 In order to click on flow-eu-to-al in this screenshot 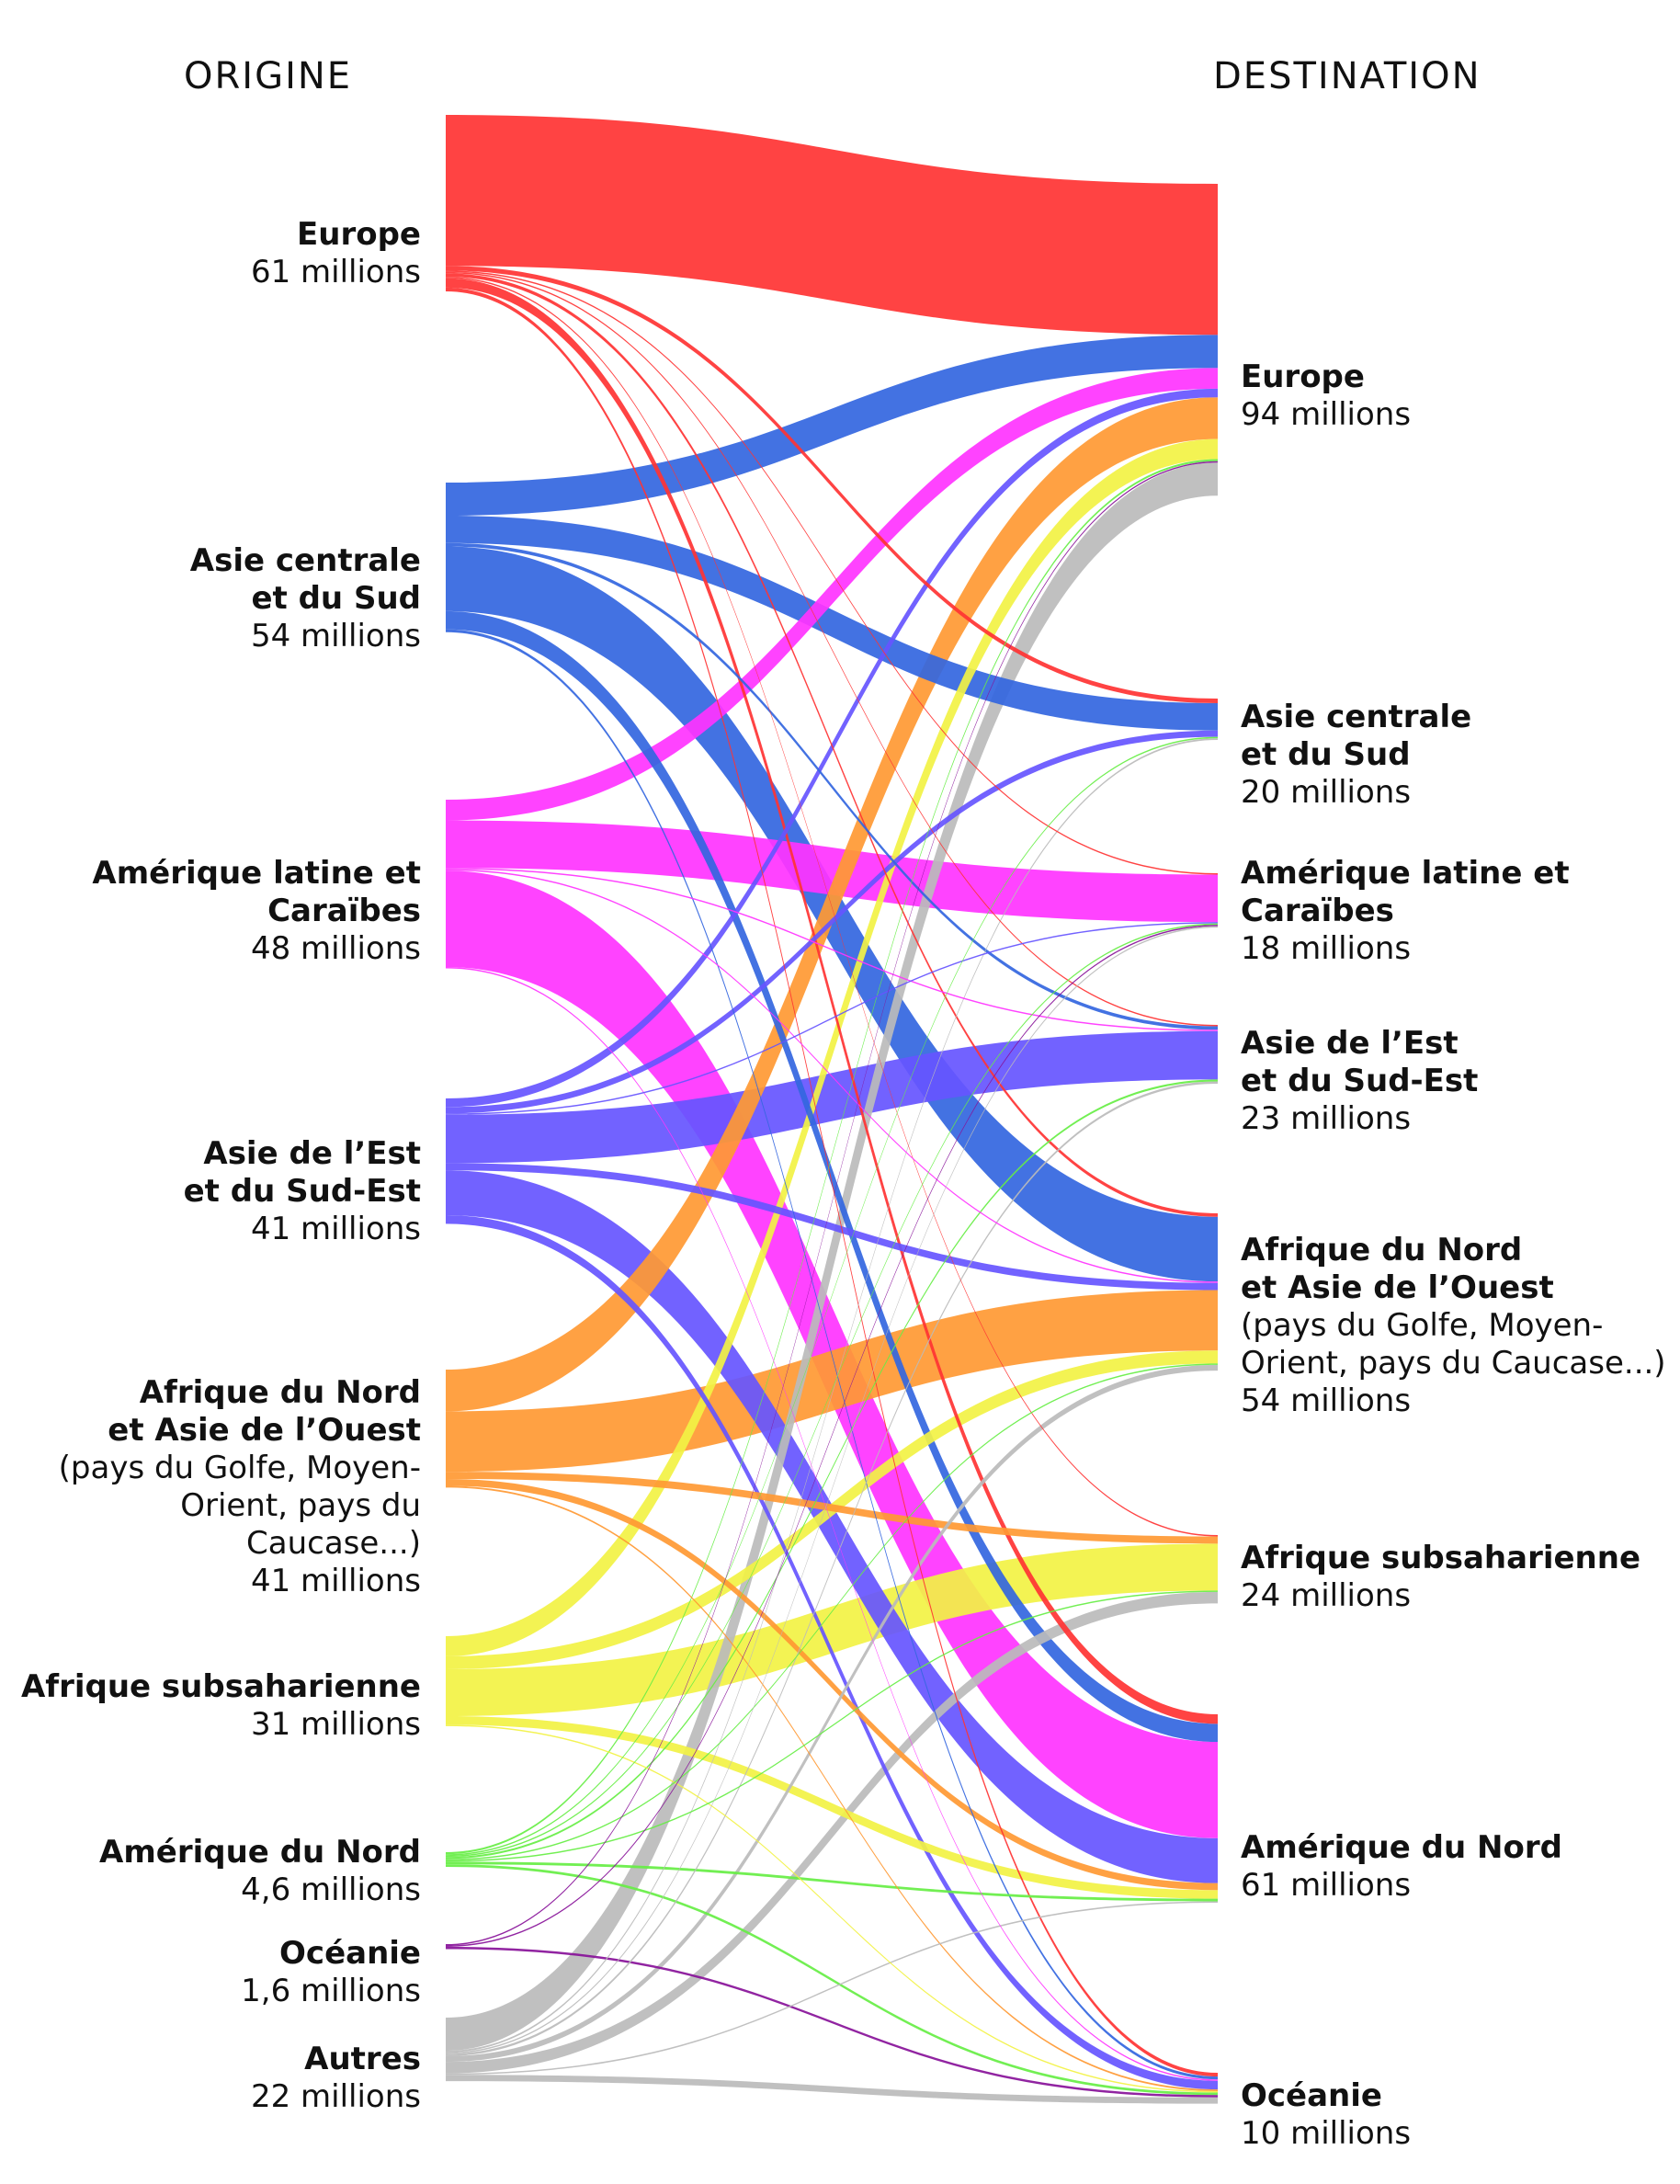, I will do `click(832, 572)`.